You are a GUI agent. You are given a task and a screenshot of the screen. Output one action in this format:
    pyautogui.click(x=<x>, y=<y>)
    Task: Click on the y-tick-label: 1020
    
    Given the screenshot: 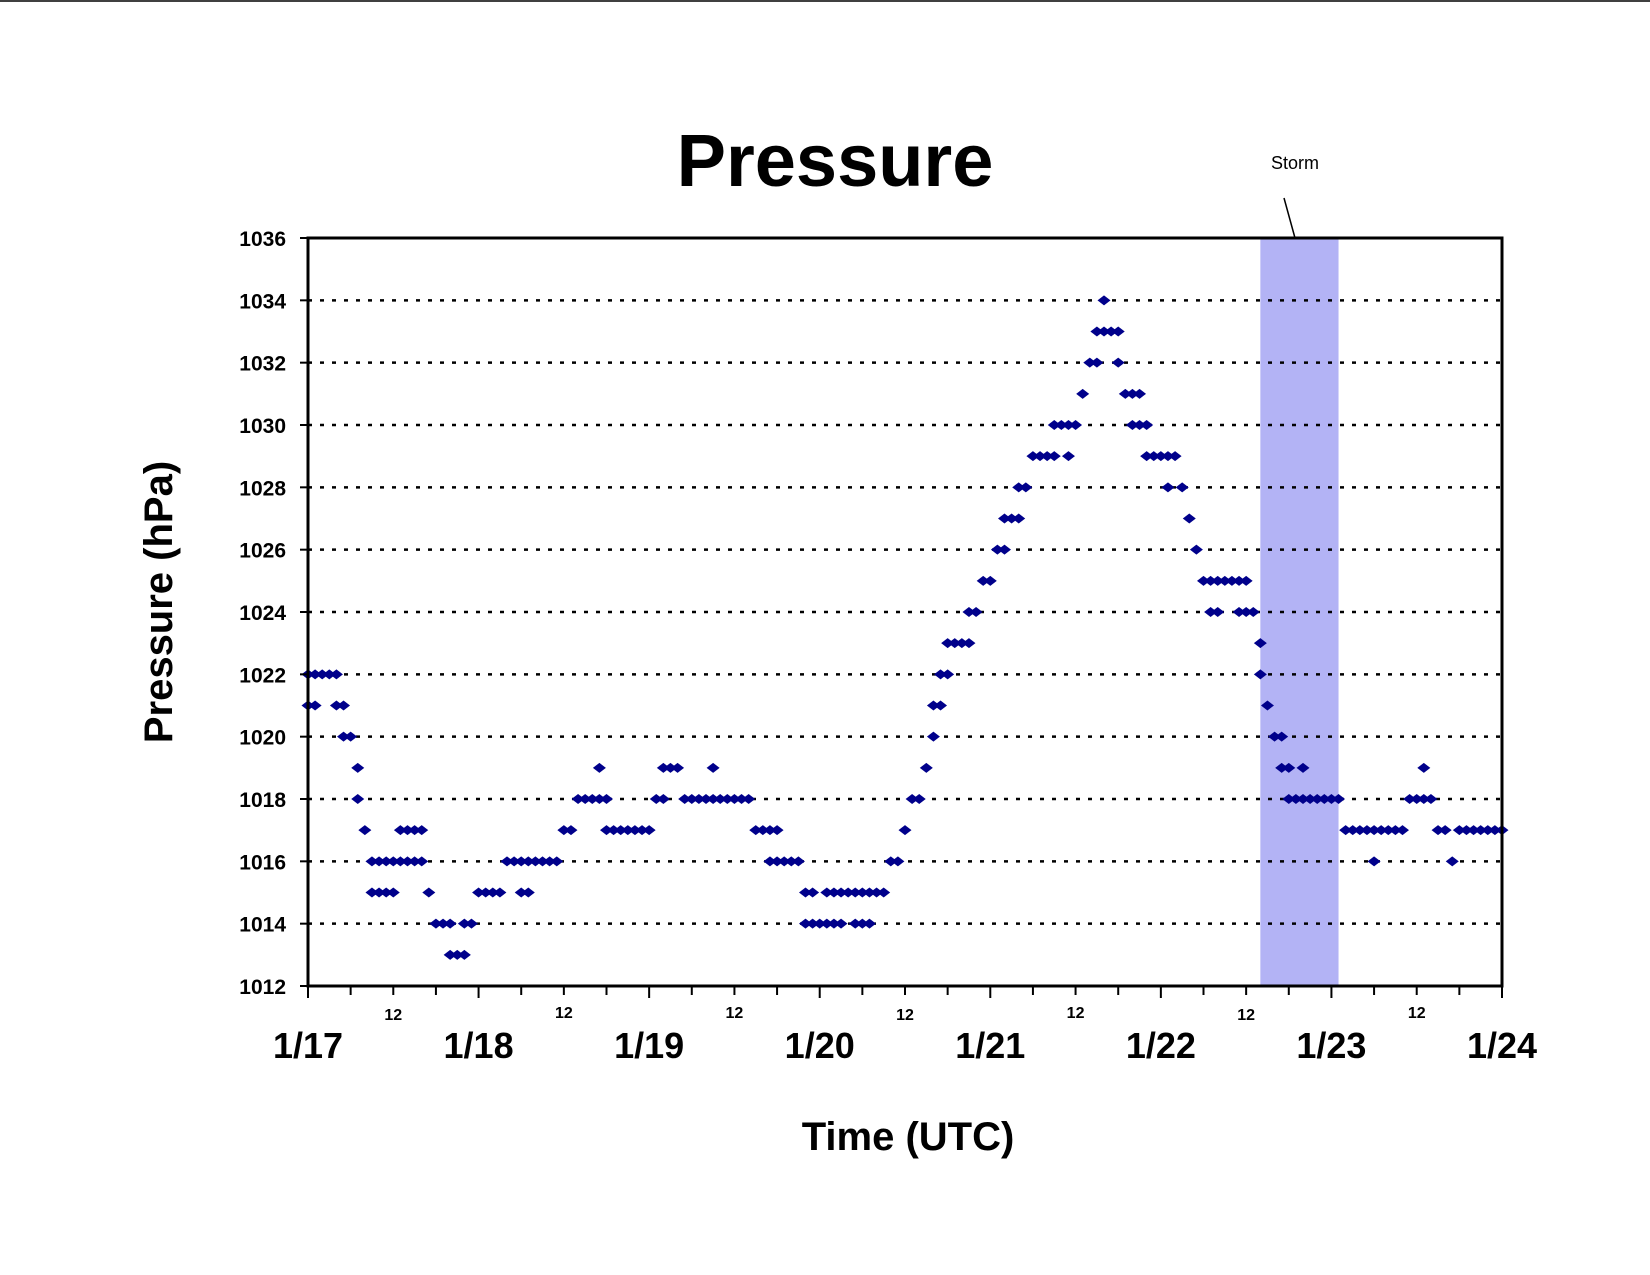 What is the action you would take?
    pyautogui.click(x=262, y=738)
    